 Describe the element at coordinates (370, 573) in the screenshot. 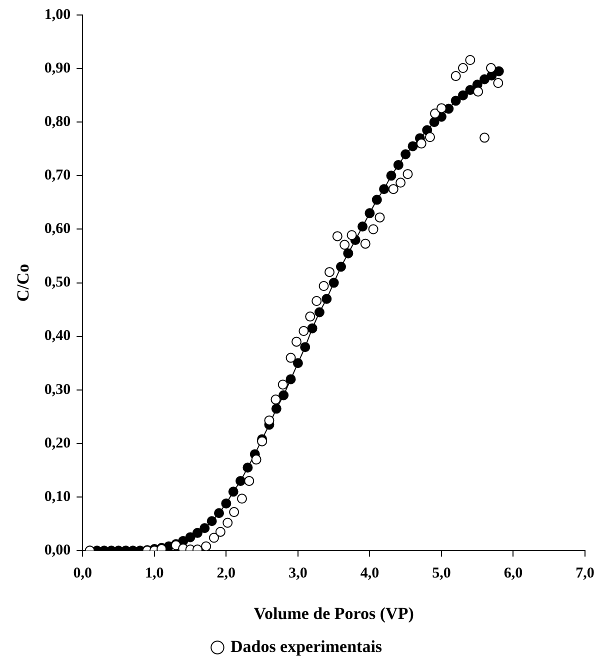

I see `x-tick-label: 4,0` at that location.